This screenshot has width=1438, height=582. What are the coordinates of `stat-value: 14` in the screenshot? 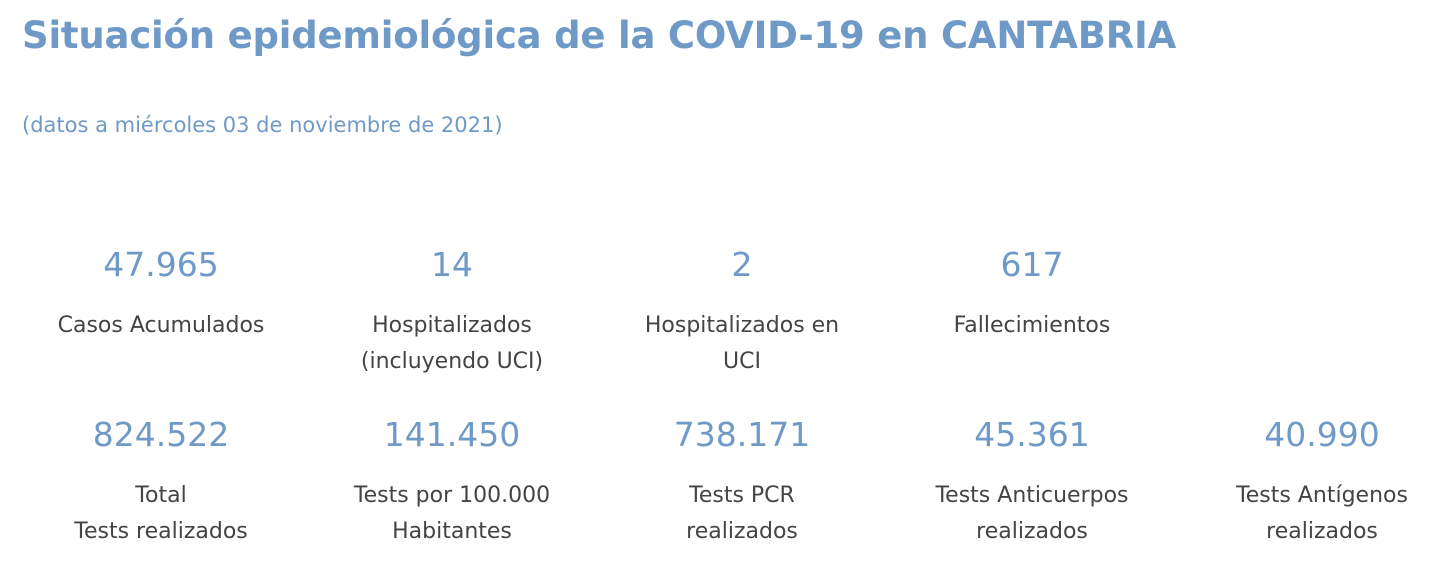 It's located at (452, 264).